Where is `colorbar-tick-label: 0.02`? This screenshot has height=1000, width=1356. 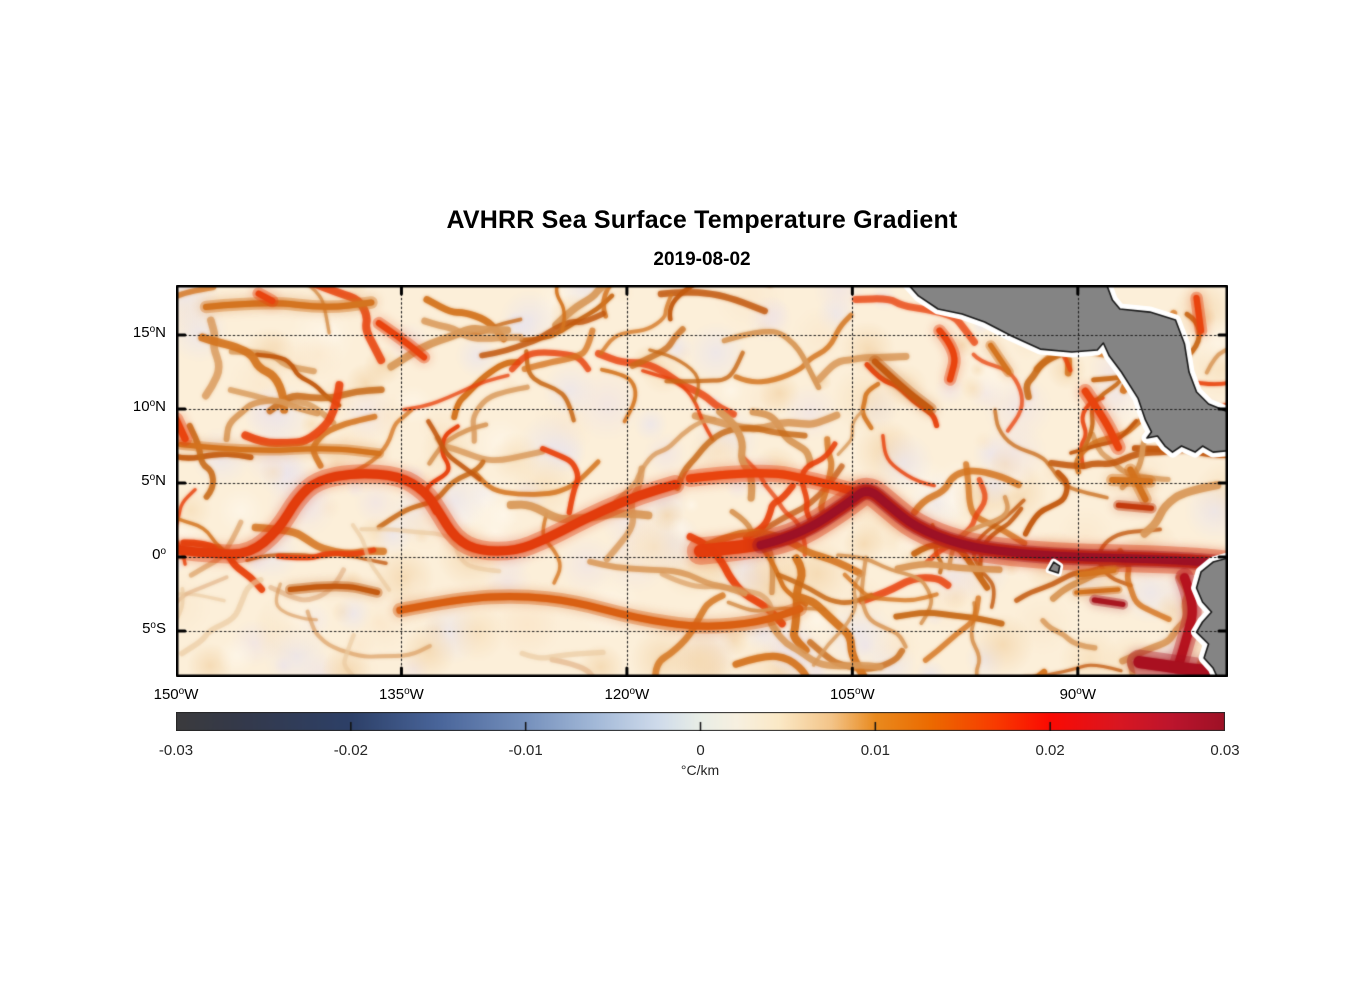 colorbar-tick-label: 0.02 is located at coordinates (1050, 750).